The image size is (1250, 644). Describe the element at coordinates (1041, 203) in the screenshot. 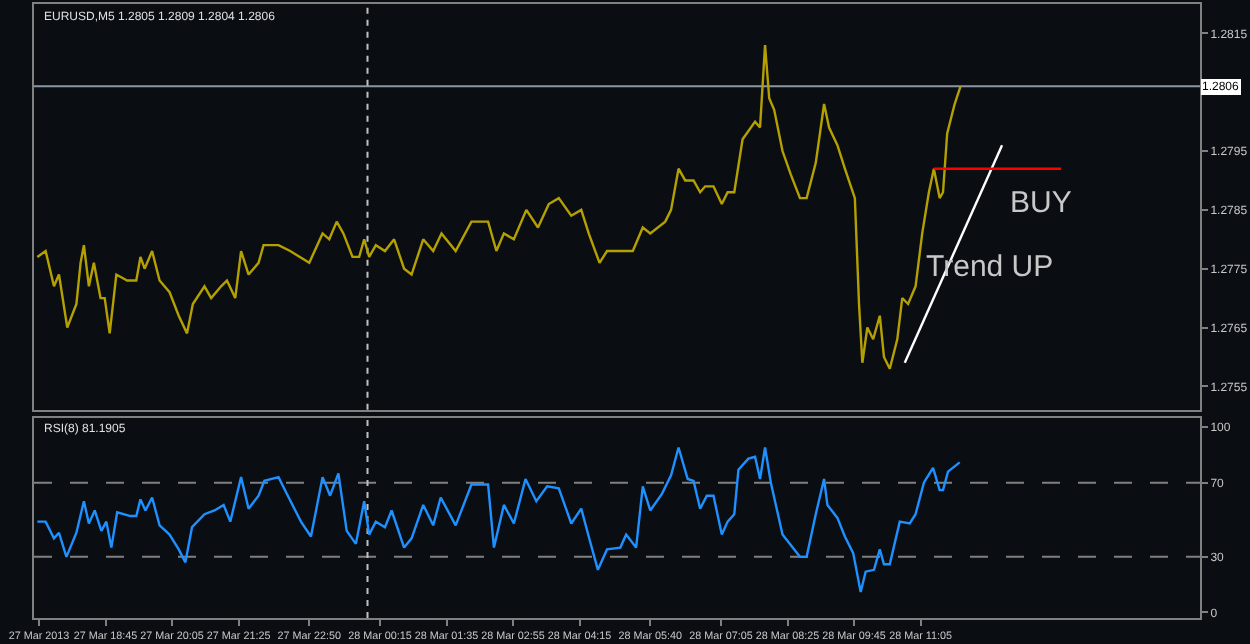

I see `annotation: BUY` at that location.